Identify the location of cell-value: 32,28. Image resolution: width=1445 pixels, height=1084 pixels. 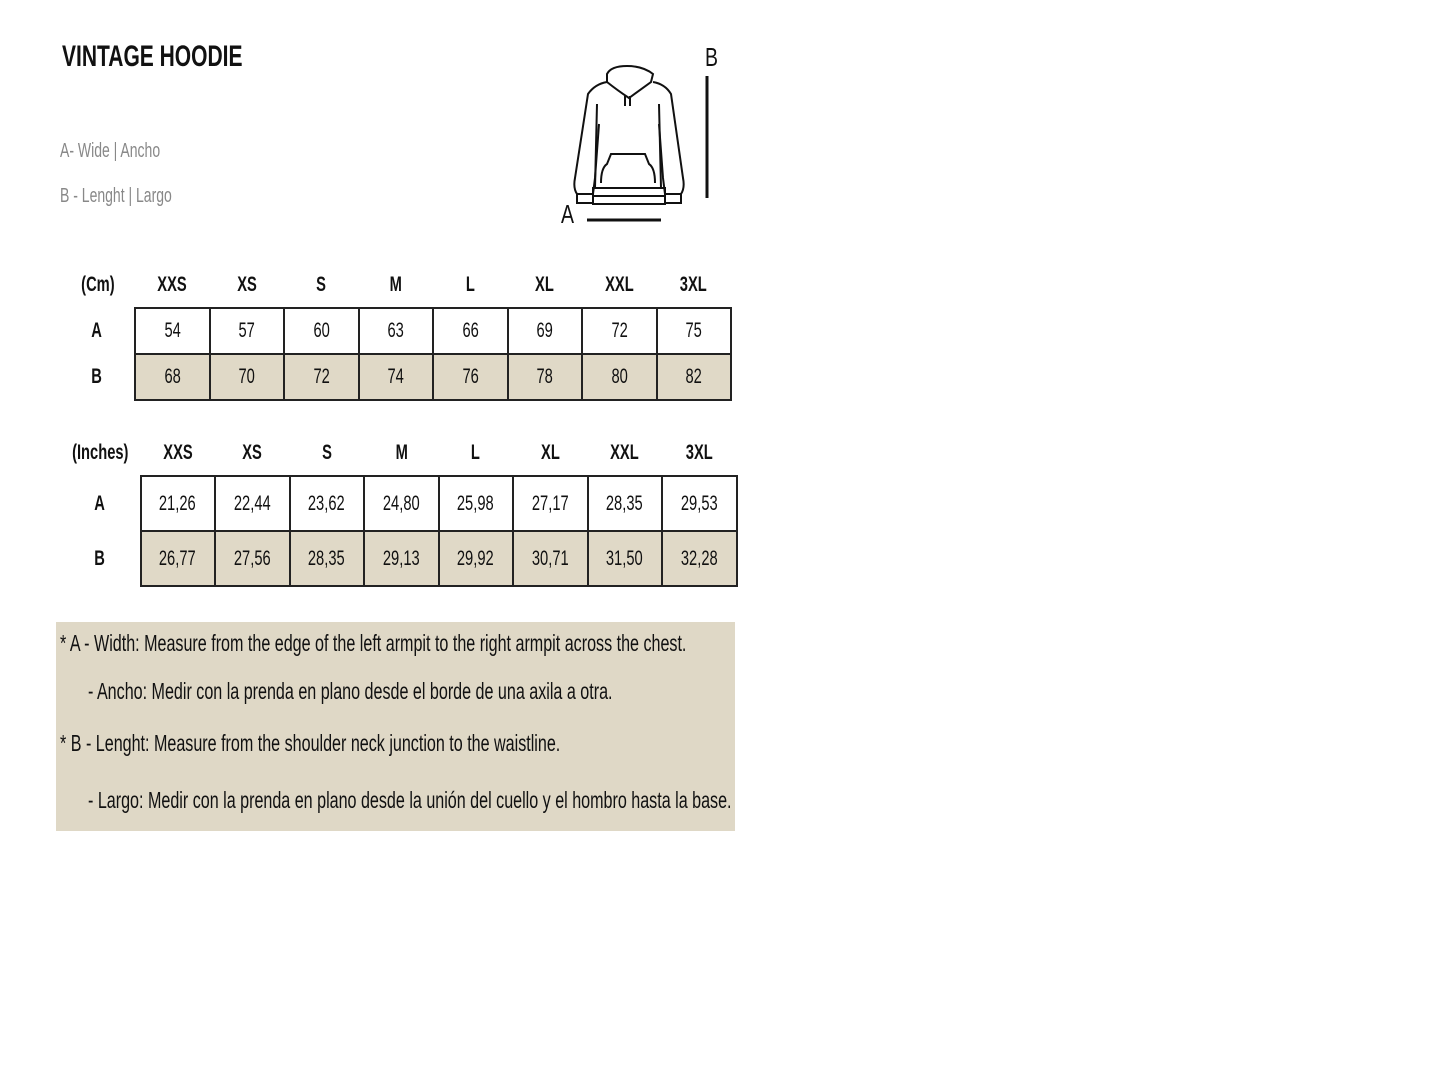
(699, 558).